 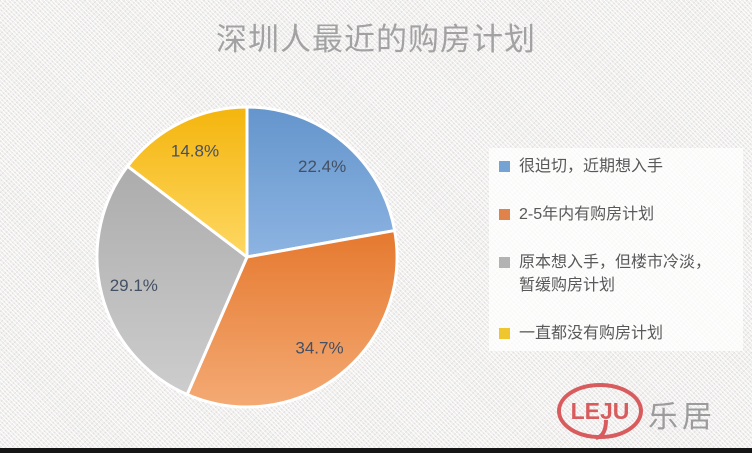 I want to click on legend-label-2: 原本想入手，但楼市冷淡，暂缓购房计划, so click(x=615, y=274).